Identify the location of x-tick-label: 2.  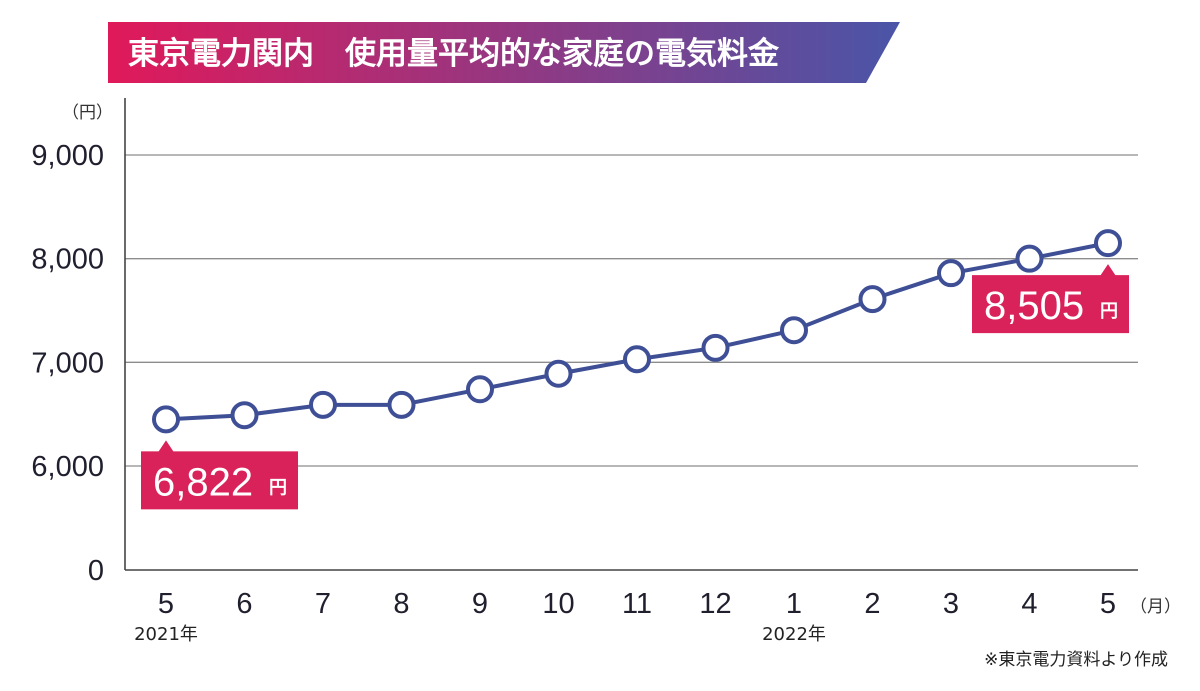
(872, 604).